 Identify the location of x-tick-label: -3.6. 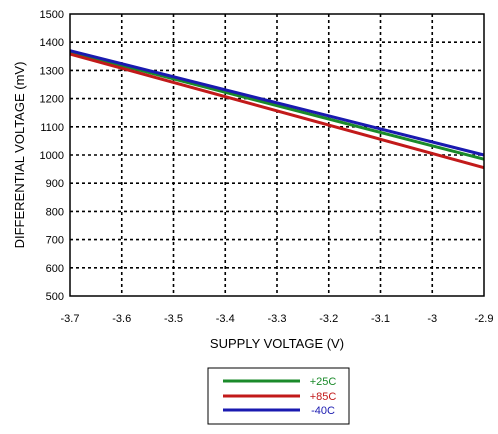
(121, 319).